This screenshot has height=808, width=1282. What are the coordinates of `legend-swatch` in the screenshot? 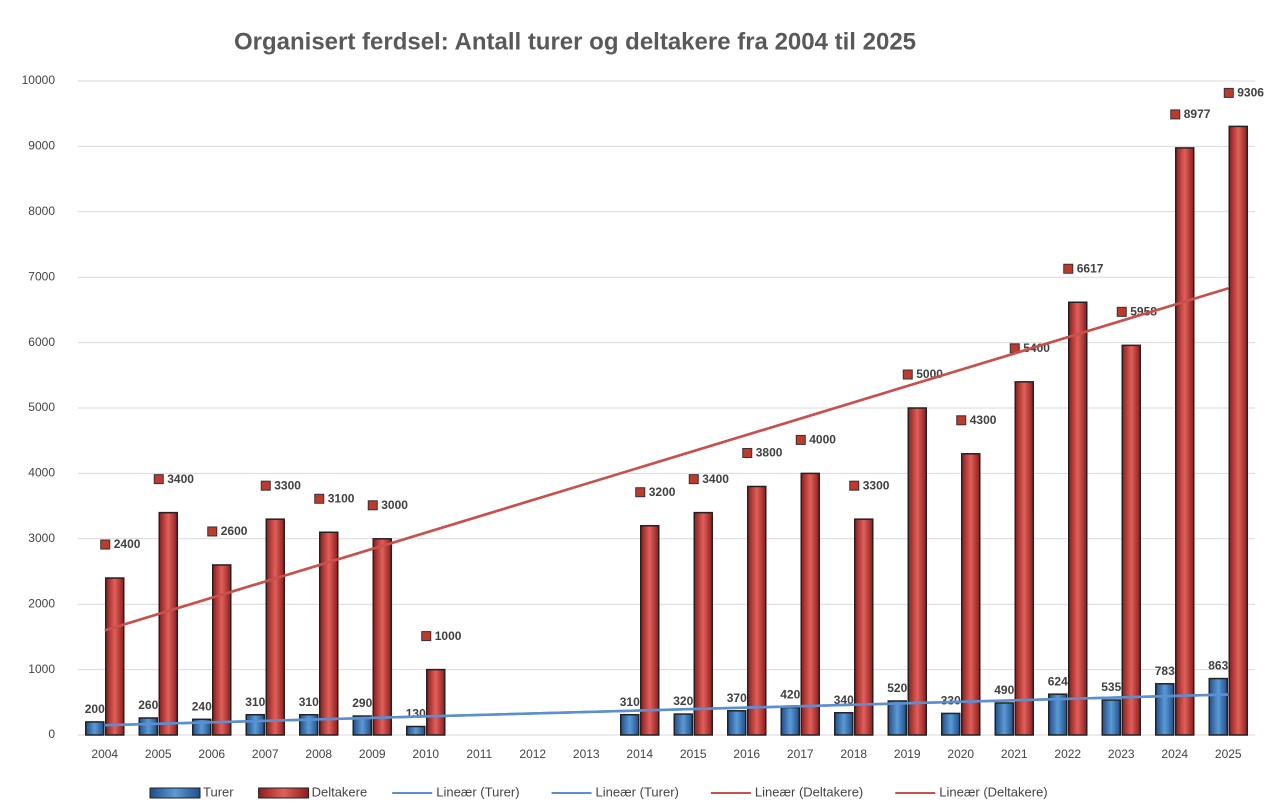 It's located at (175, 793).